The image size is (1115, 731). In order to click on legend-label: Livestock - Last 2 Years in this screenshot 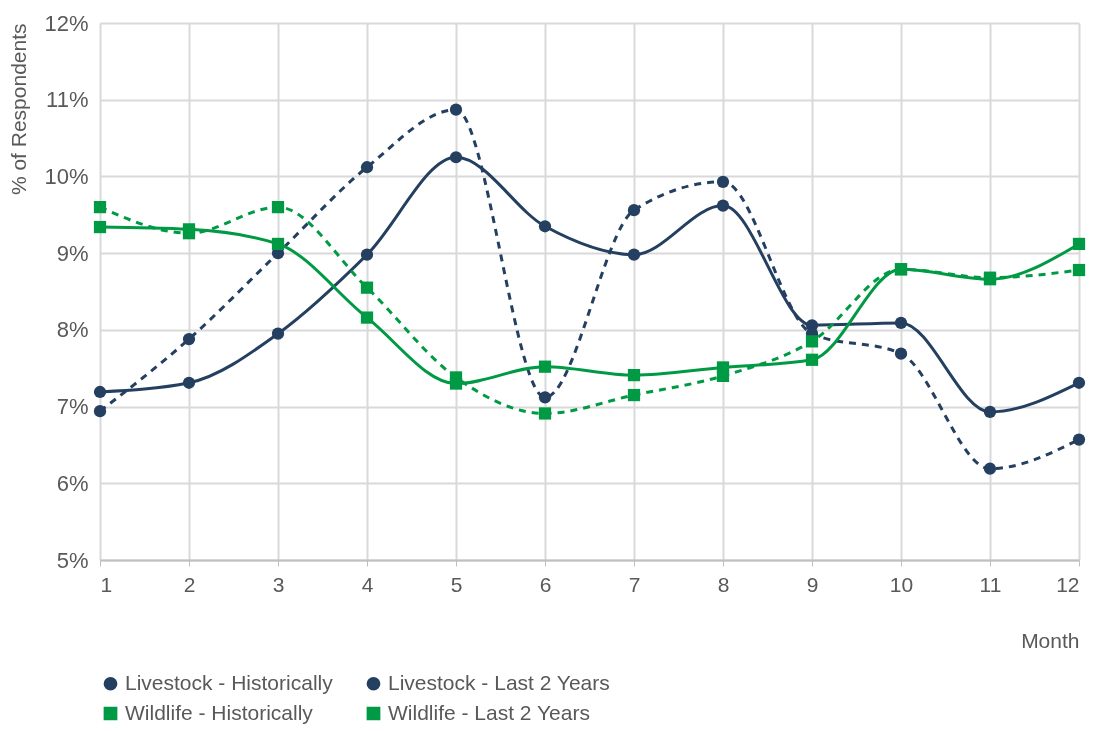, I will do `click(499, 682)`.